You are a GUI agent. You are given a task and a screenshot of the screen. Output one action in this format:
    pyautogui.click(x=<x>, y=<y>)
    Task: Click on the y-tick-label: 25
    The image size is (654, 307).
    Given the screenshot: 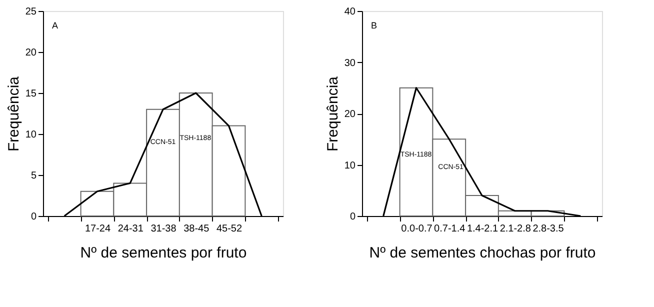 What is the action you would take?
    pyautogui.click(x=31, y=12)
    